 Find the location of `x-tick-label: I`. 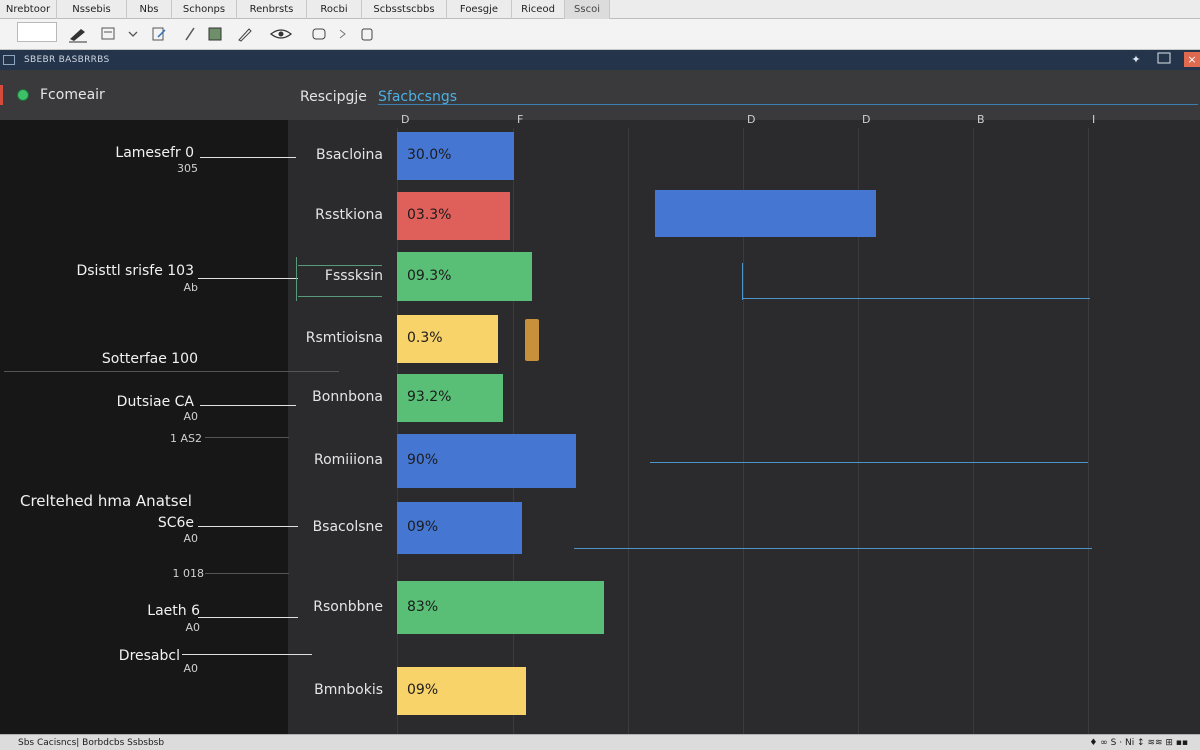

x-tick-label: I is located at coordinates (1094, 119).